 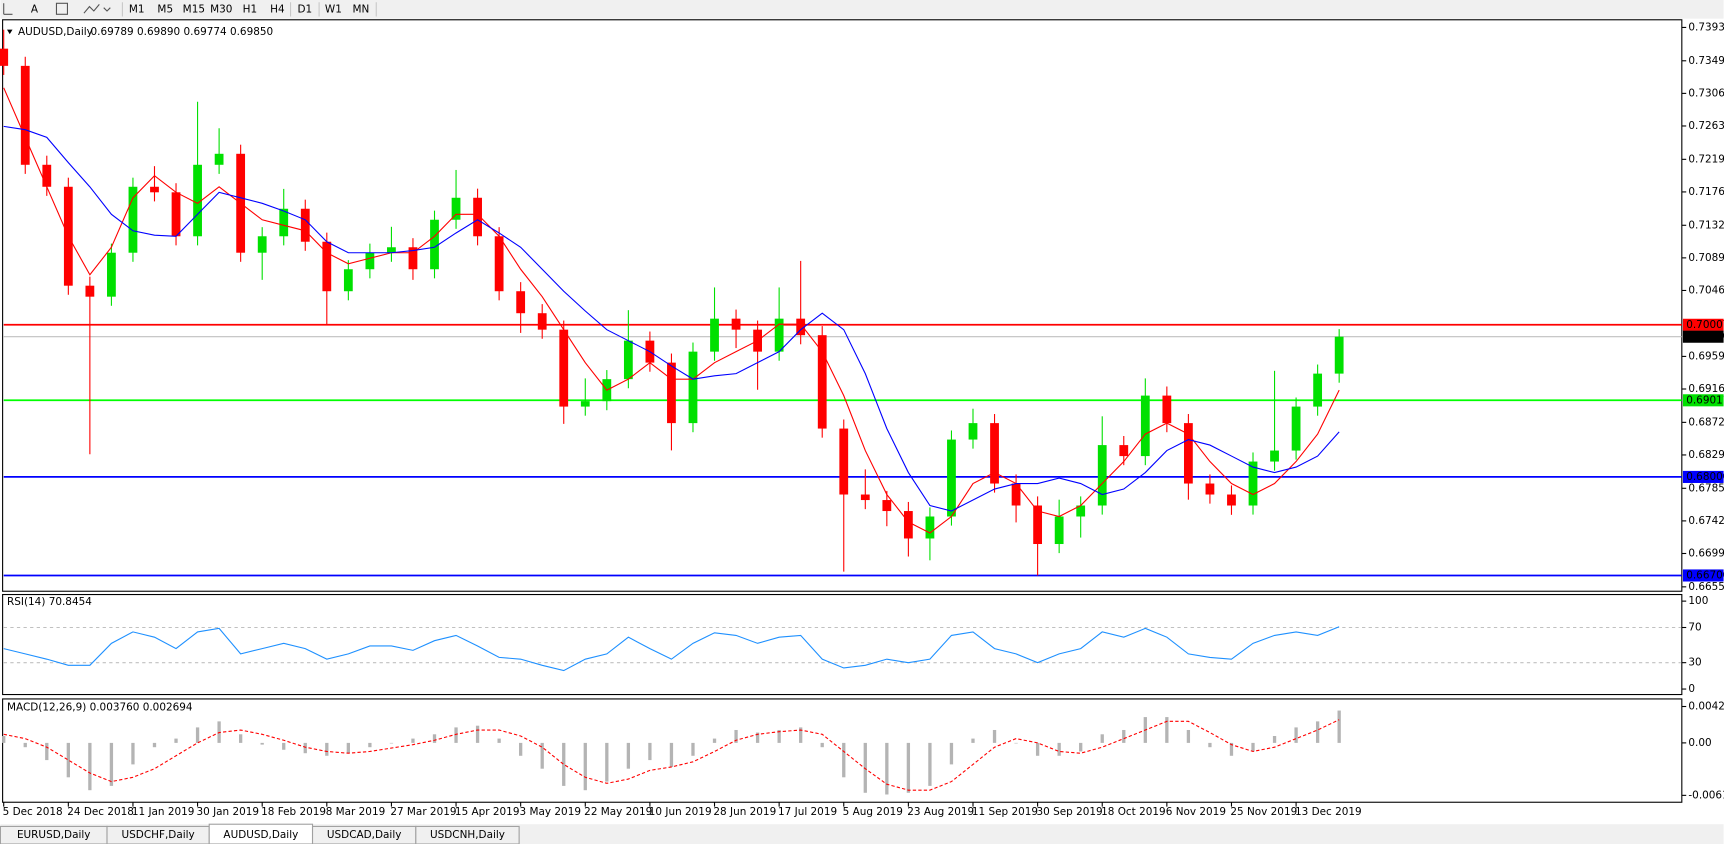 I want to click on rsi-panel, so click(x=842, y=644).